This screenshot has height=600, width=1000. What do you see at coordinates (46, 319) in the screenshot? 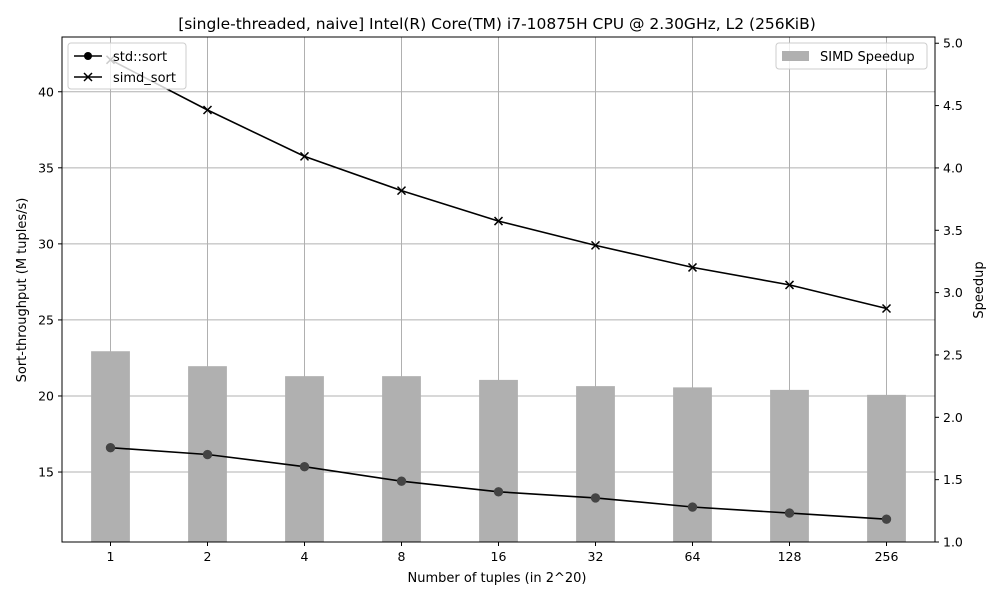
I see `y-tick-label: 25` at bounding box center [46, 319].